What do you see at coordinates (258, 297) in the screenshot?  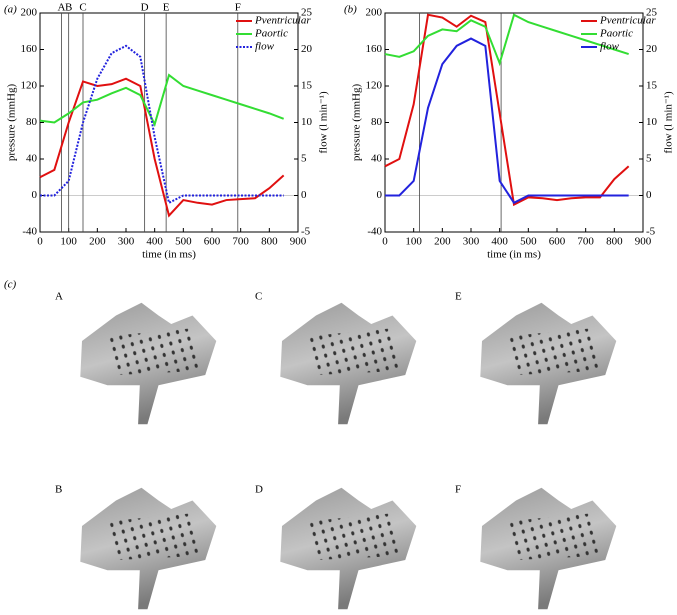 I see `photo-label: C` at bounding box center [258, 297].